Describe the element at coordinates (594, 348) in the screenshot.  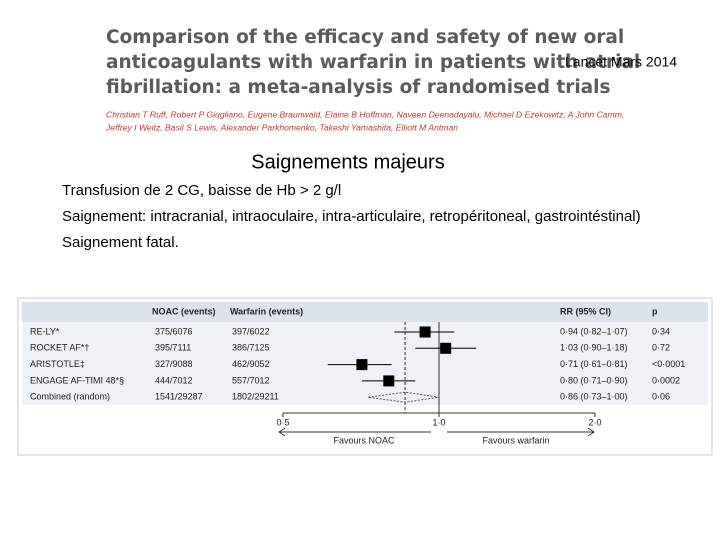
I see `rr-label: 1·03 (0·90–1·18)` at that location.